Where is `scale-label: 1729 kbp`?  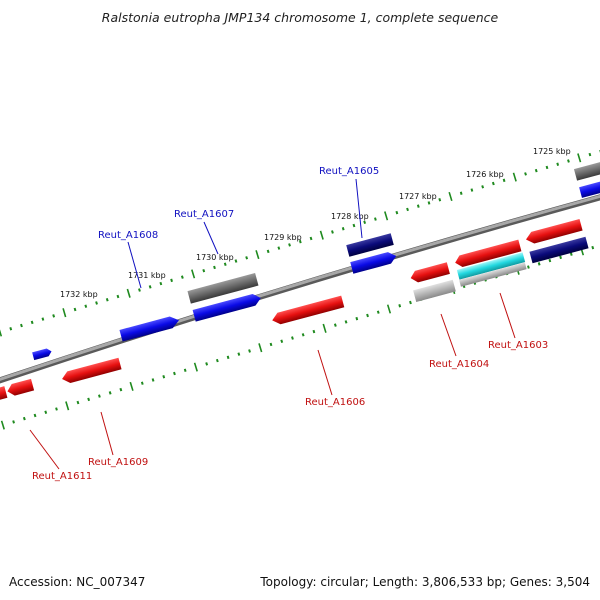
scale-label: 1729 kbp is located at coordinates (283, 237).